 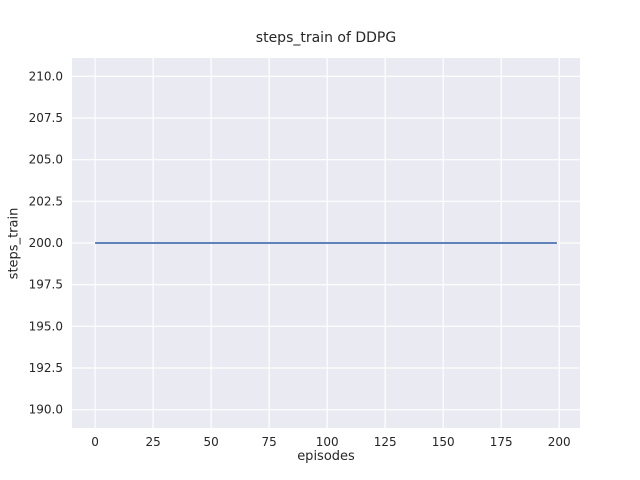 I want to click on x-tick-label: 125, so click(x=385, y=442).